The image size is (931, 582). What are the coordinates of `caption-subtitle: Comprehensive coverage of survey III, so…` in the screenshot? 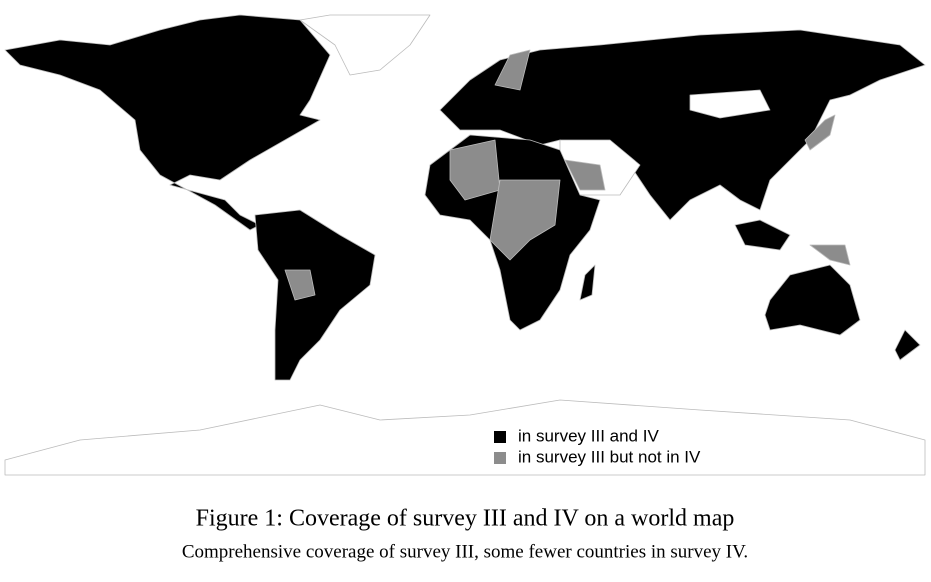 It's located at (465, 551).